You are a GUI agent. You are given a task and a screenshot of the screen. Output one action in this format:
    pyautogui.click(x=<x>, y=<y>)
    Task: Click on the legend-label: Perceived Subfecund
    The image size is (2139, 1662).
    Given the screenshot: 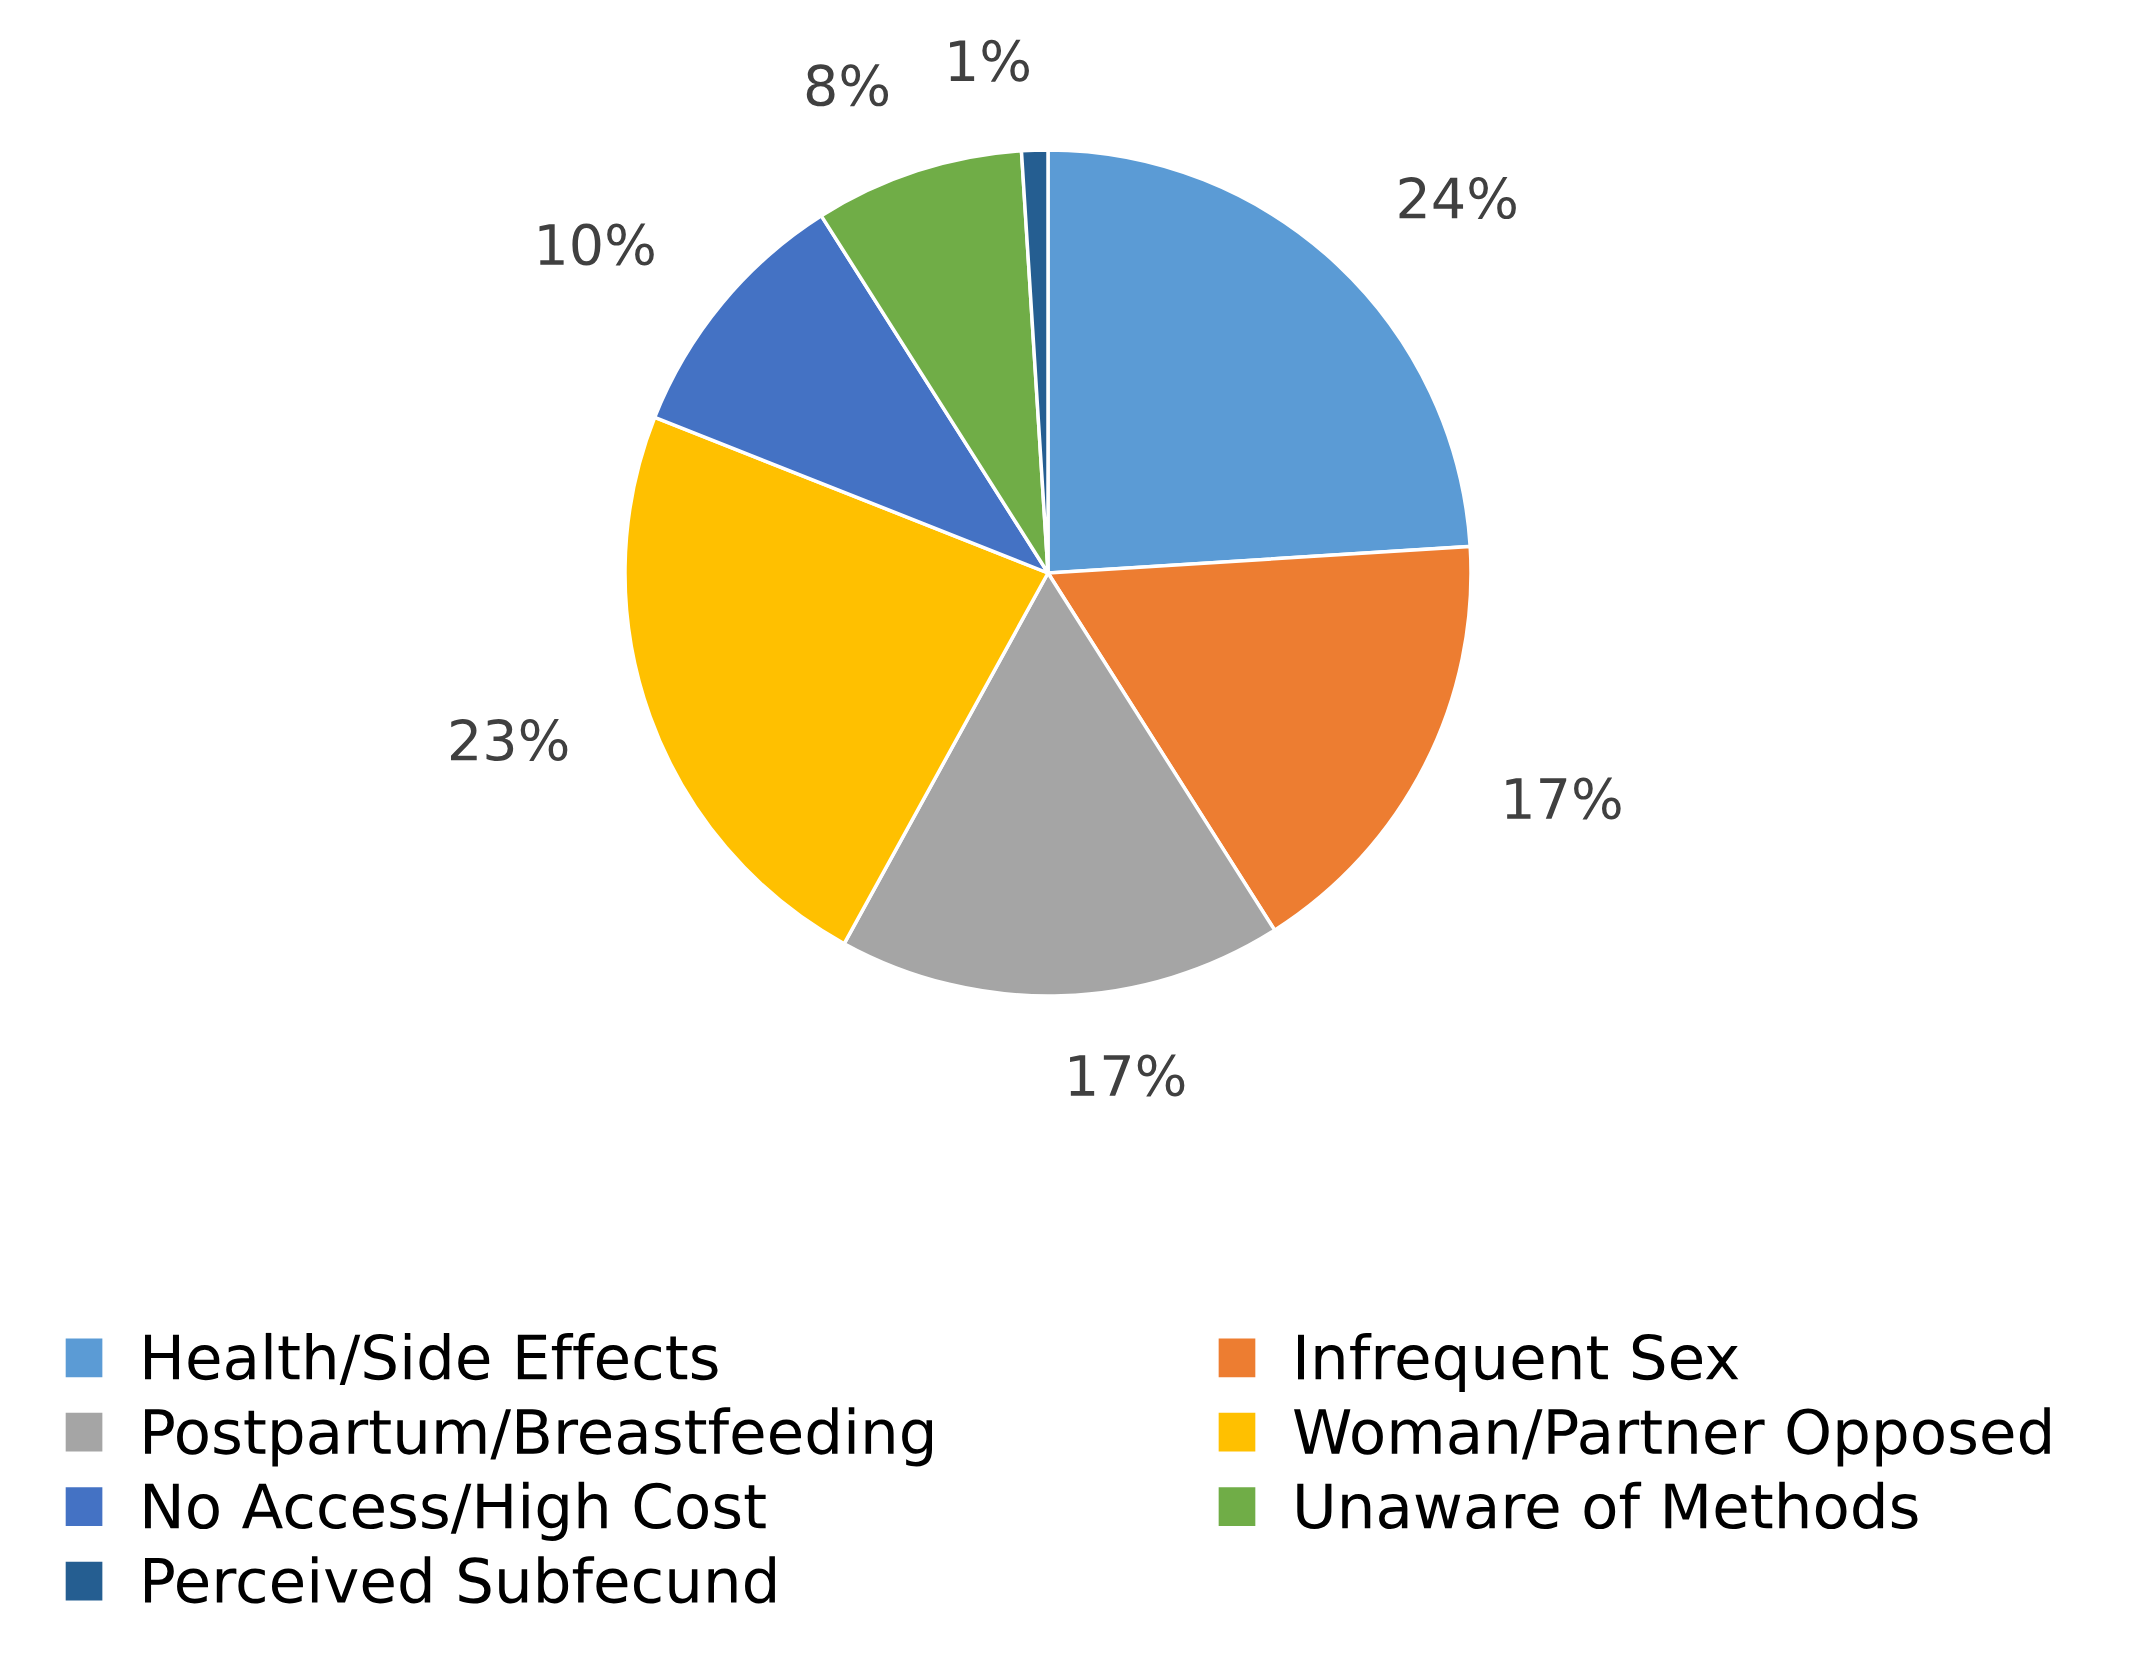 What is the action you would take?
    pyautogui.click(x=460, y=1580)
    